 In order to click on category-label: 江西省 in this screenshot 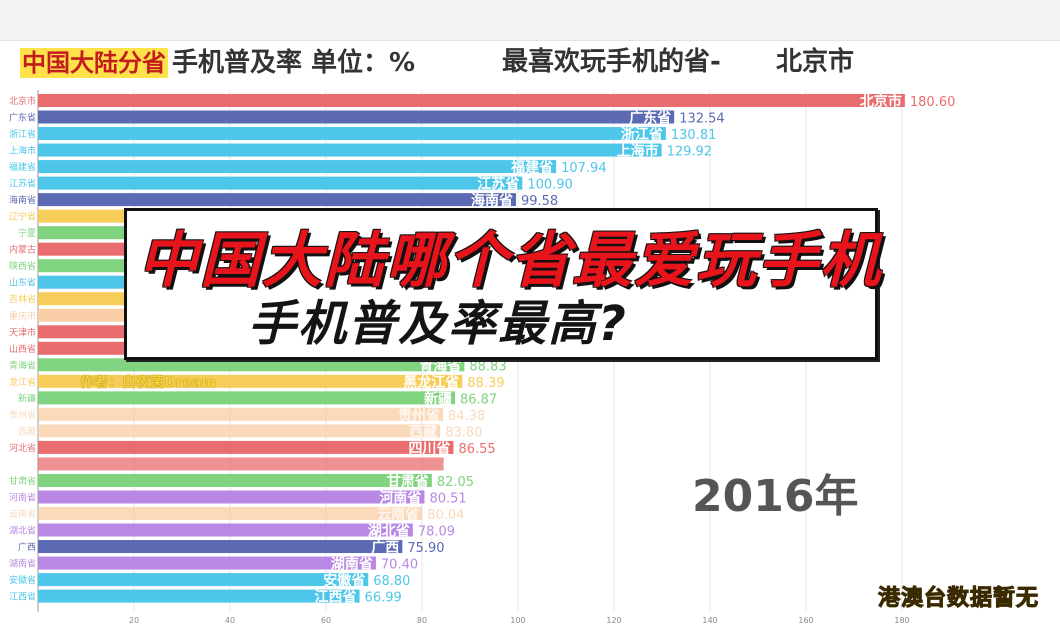, I will do `click(22, 597)`.